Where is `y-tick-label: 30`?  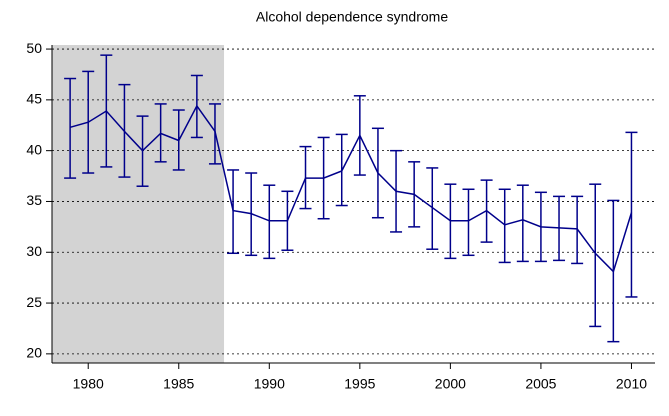 y-tick-label: 30 is located at coordinates (34, 251).